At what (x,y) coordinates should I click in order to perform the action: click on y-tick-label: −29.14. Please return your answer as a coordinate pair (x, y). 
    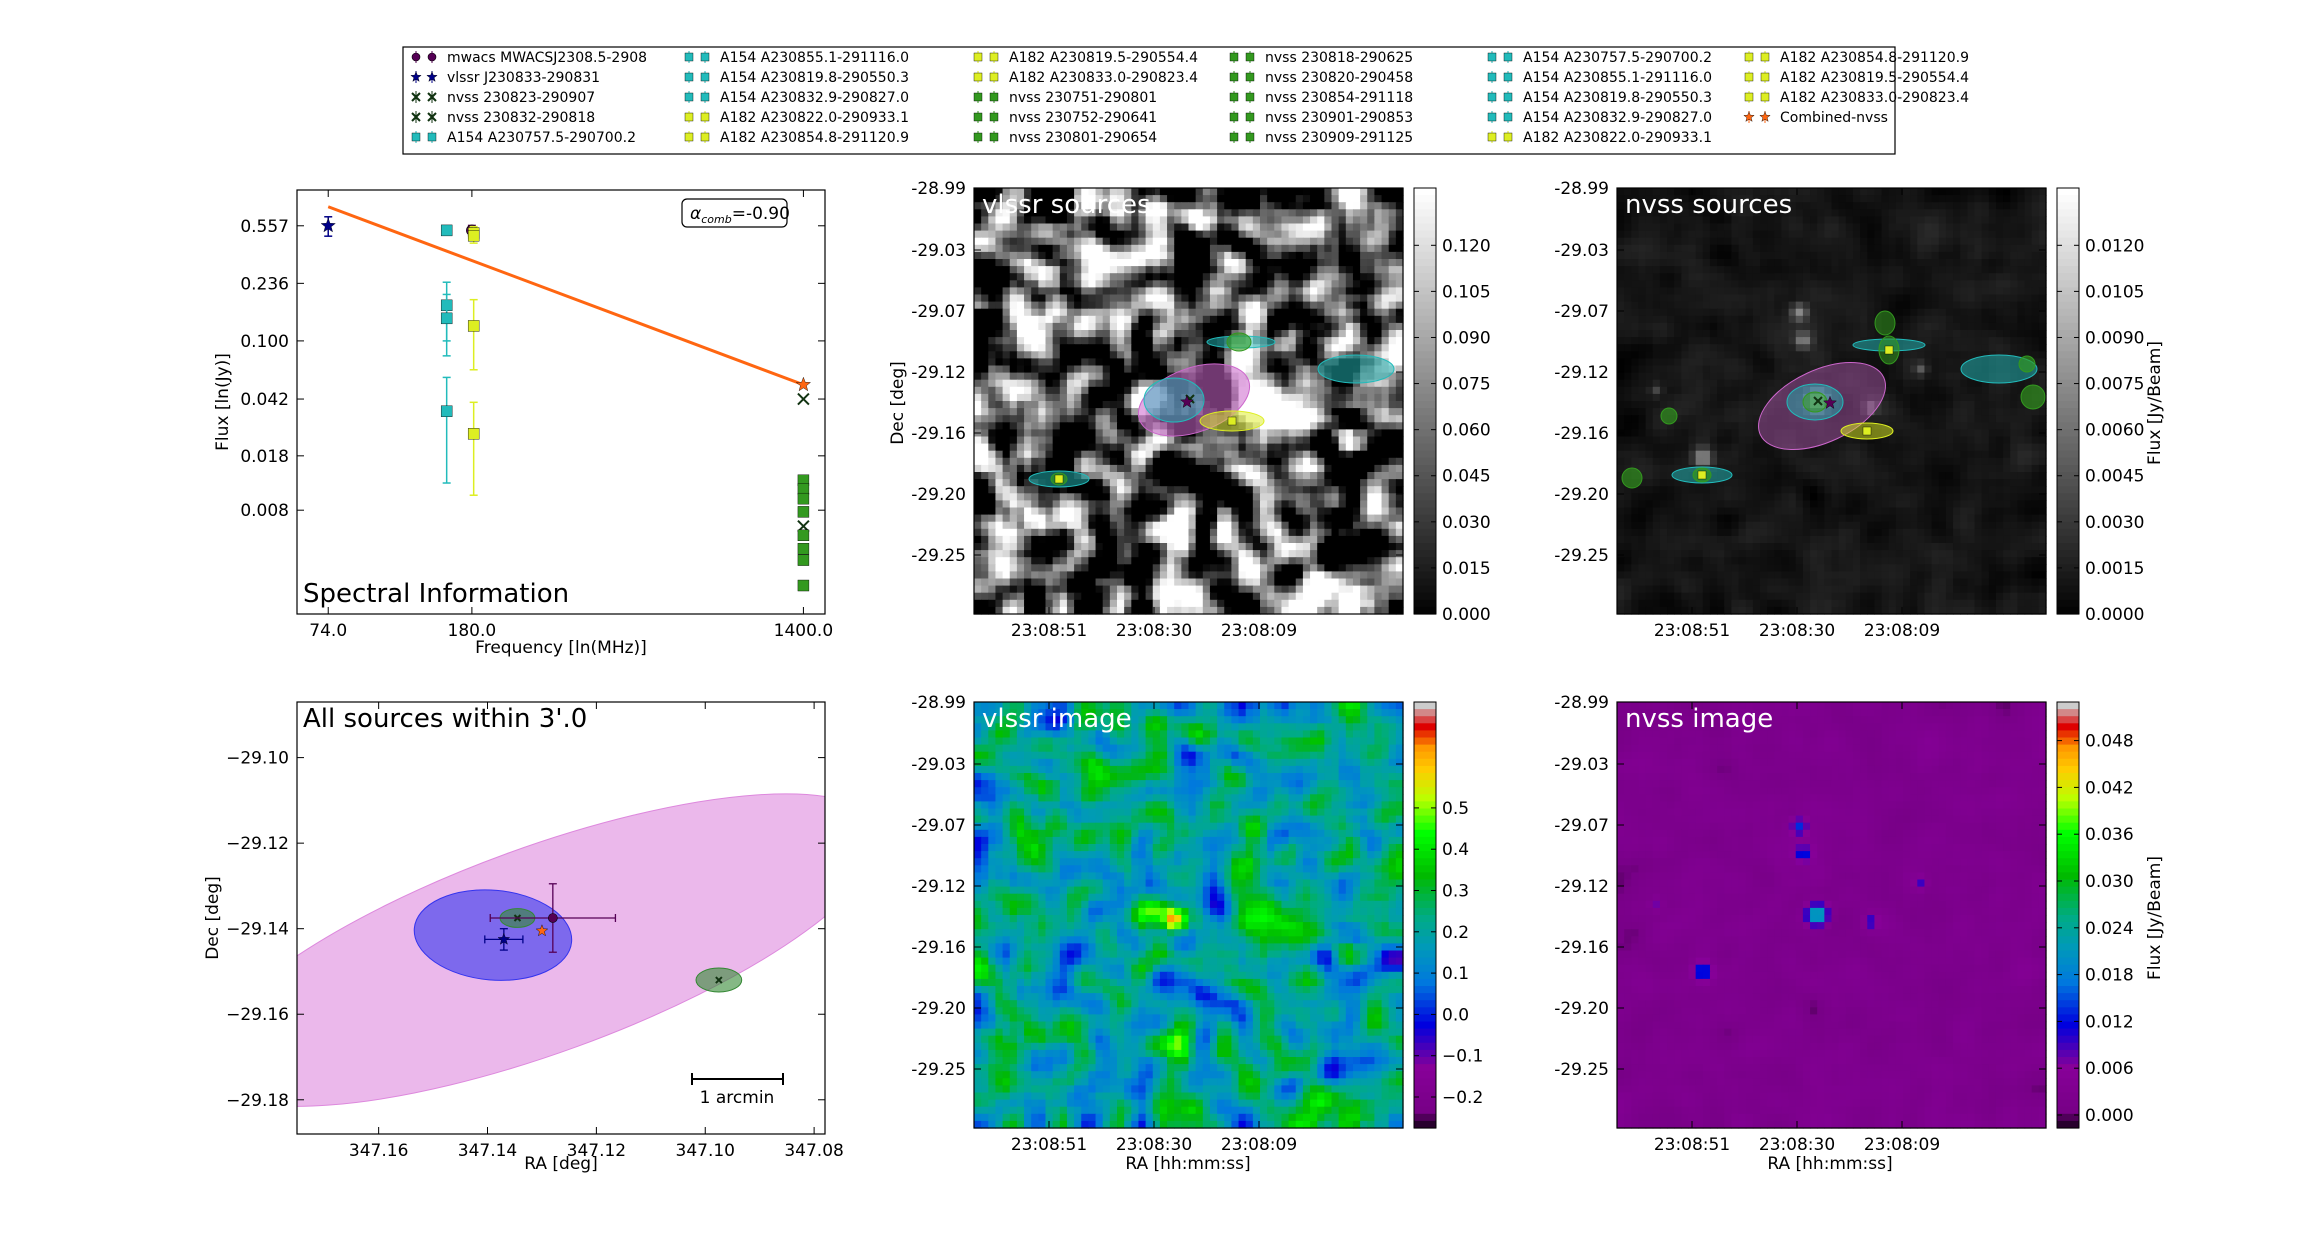
    Looking at the image, I should click on (257, 930).